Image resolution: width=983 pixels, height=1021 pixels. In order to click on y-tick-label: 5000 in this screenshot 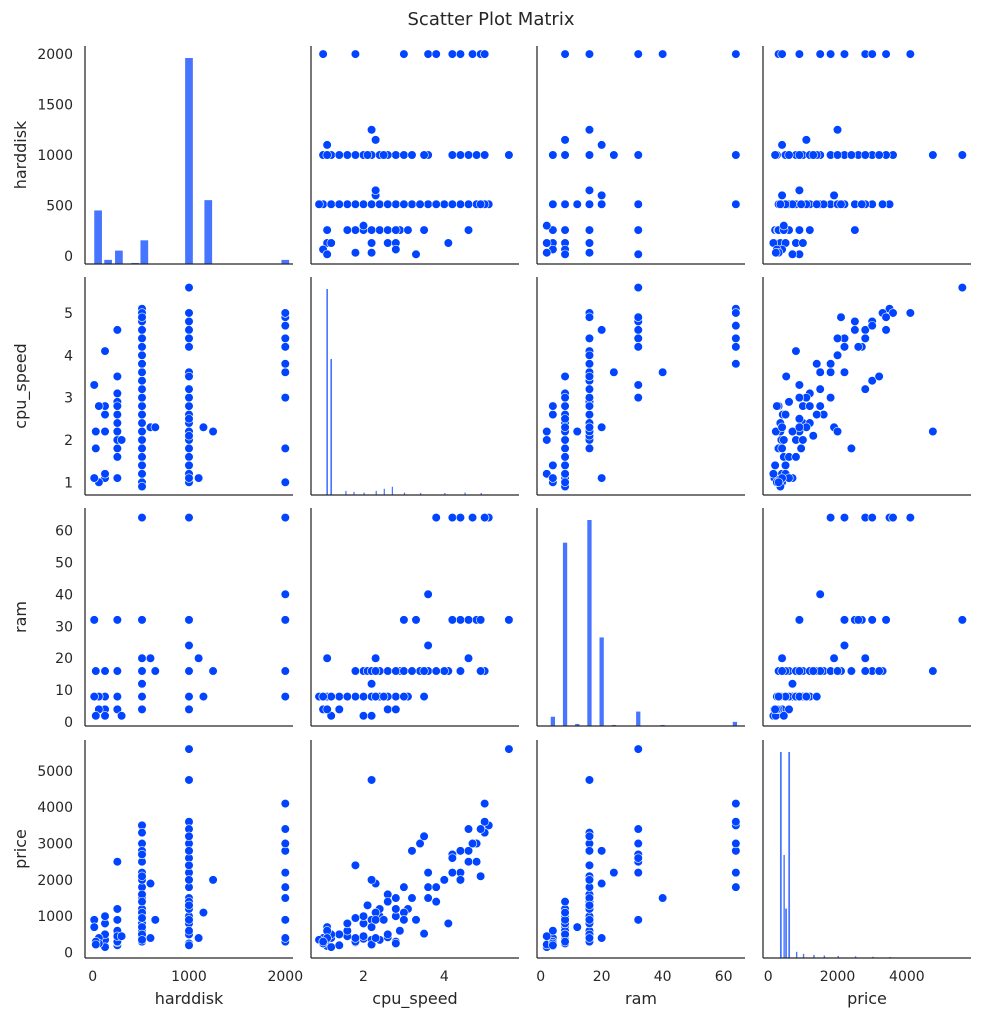, I will do `click(55, 772)`.